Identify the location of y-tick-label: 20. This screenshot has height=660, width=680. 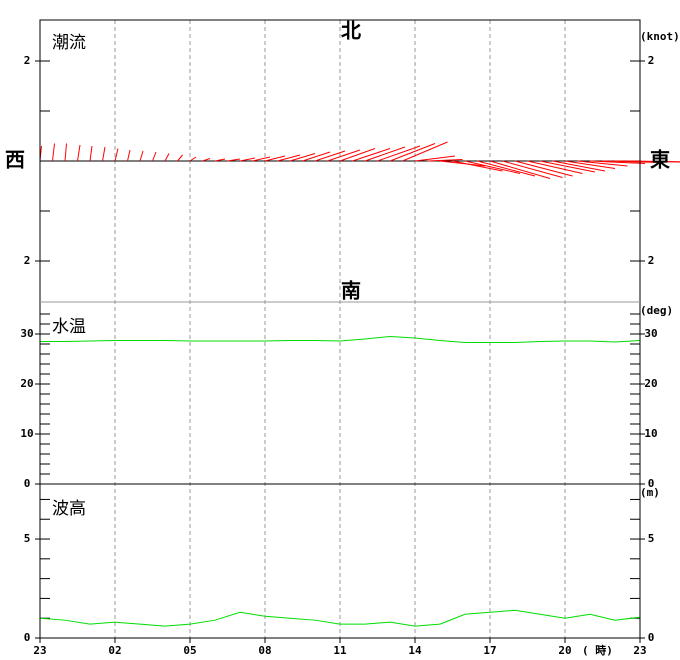
(26, 383).